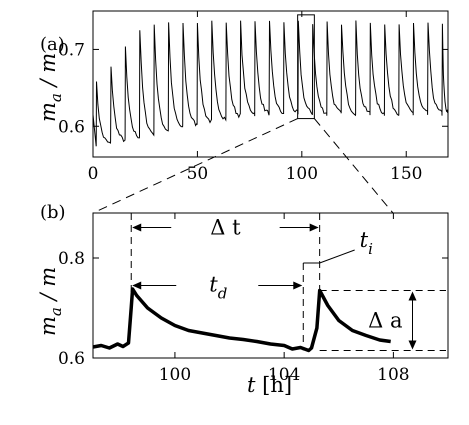  I want to click on panel-a-x-tick-label: 50, so click(198, 174).